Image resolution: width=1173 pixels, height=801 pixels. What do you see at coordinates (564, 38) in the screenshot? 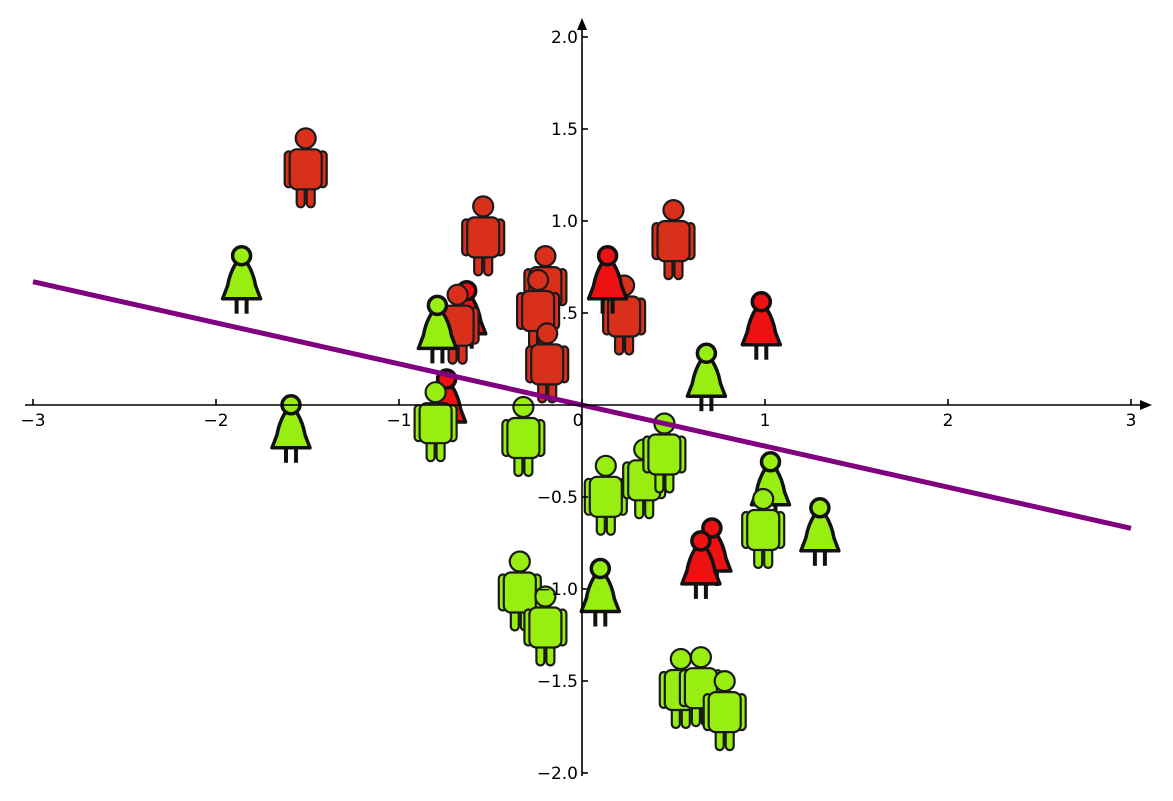
I see `y-tick-label: 2.0` at bounding box center [564, 38].